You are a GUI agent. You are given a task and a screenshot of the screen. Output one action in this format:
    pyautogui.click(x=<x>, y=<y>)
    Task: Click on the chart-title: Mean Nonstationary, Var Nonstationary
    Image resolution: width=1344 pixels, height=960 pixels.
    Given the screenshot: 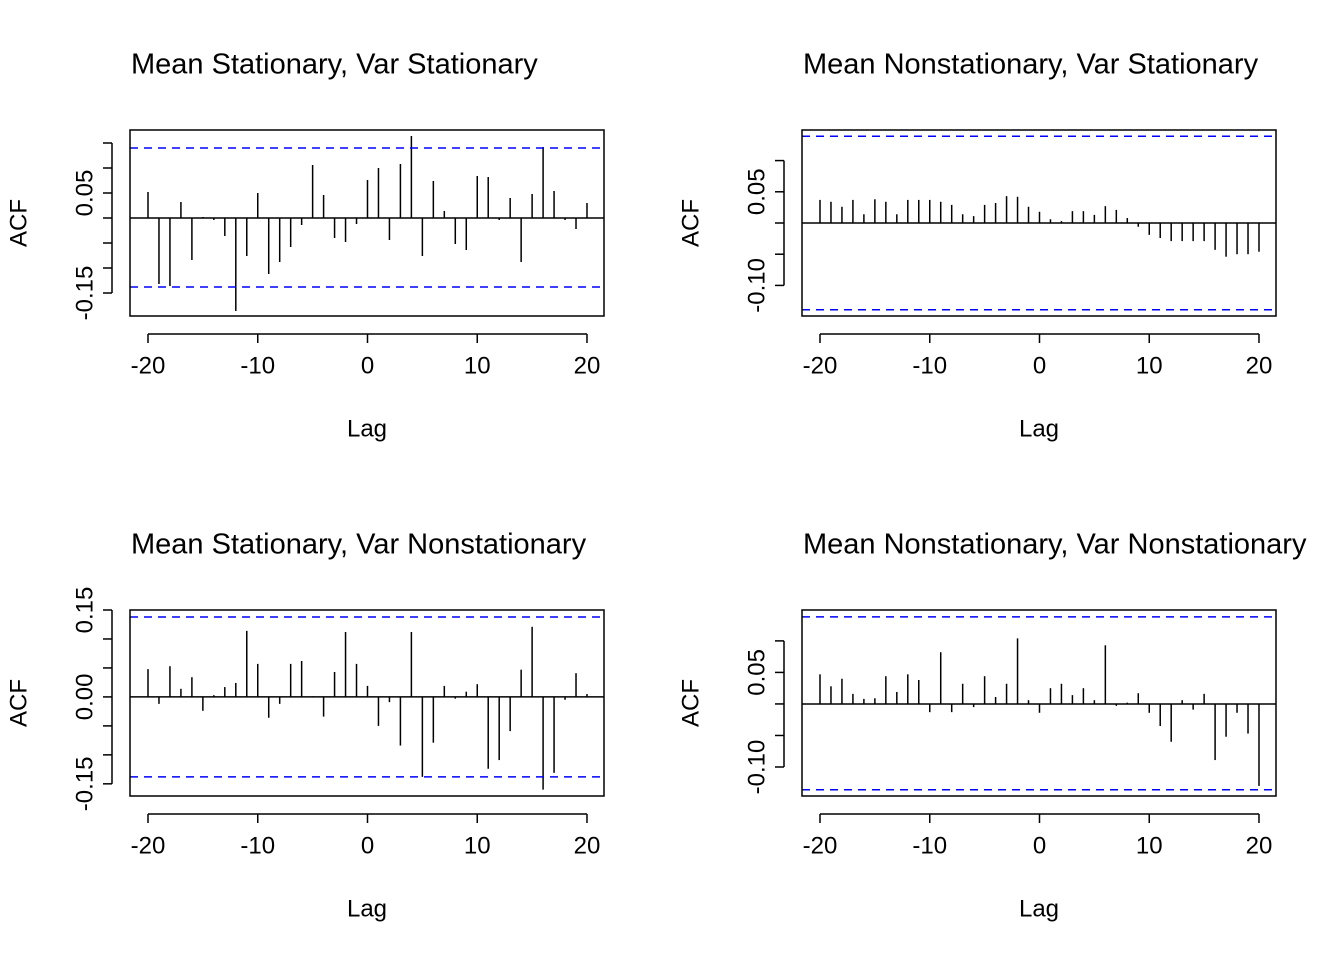 What is the action you would take?
    pyautogui.click(x=1055, y=545)
    